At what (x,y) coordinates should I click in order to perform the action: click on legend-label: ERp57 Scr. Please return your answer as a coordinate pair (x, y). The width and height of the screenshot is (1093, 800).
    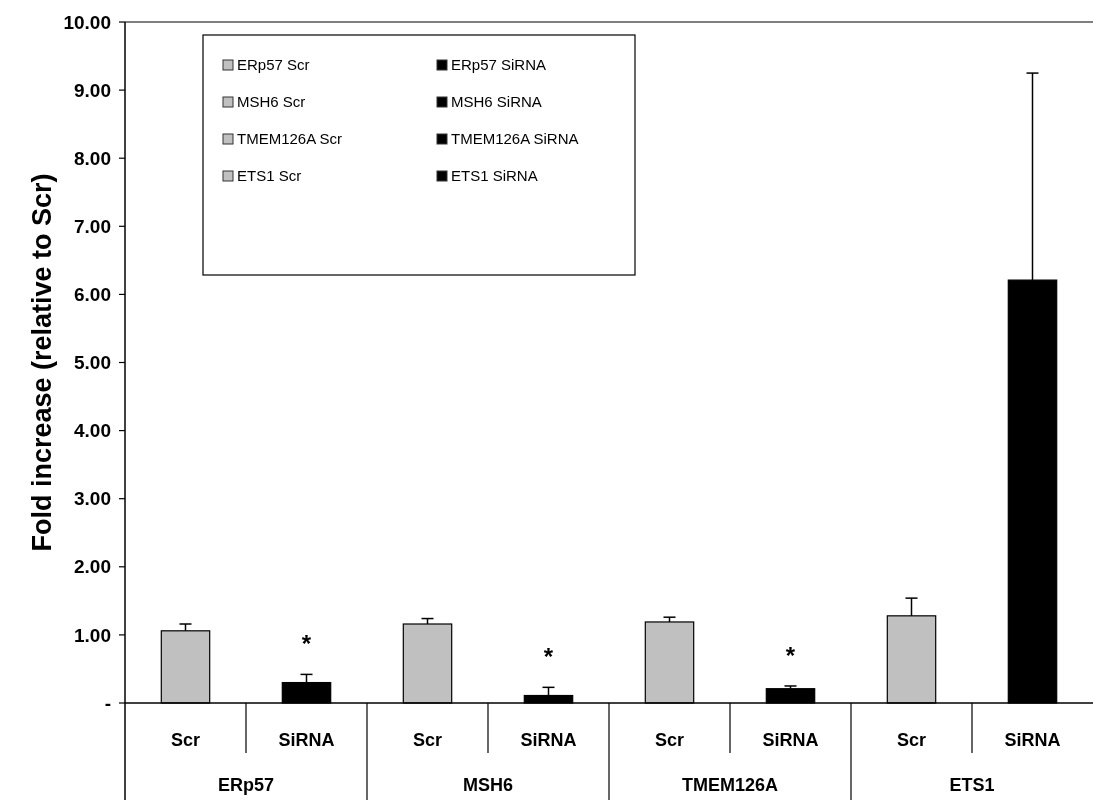
    Looking at the image, I should click on (273, 65).